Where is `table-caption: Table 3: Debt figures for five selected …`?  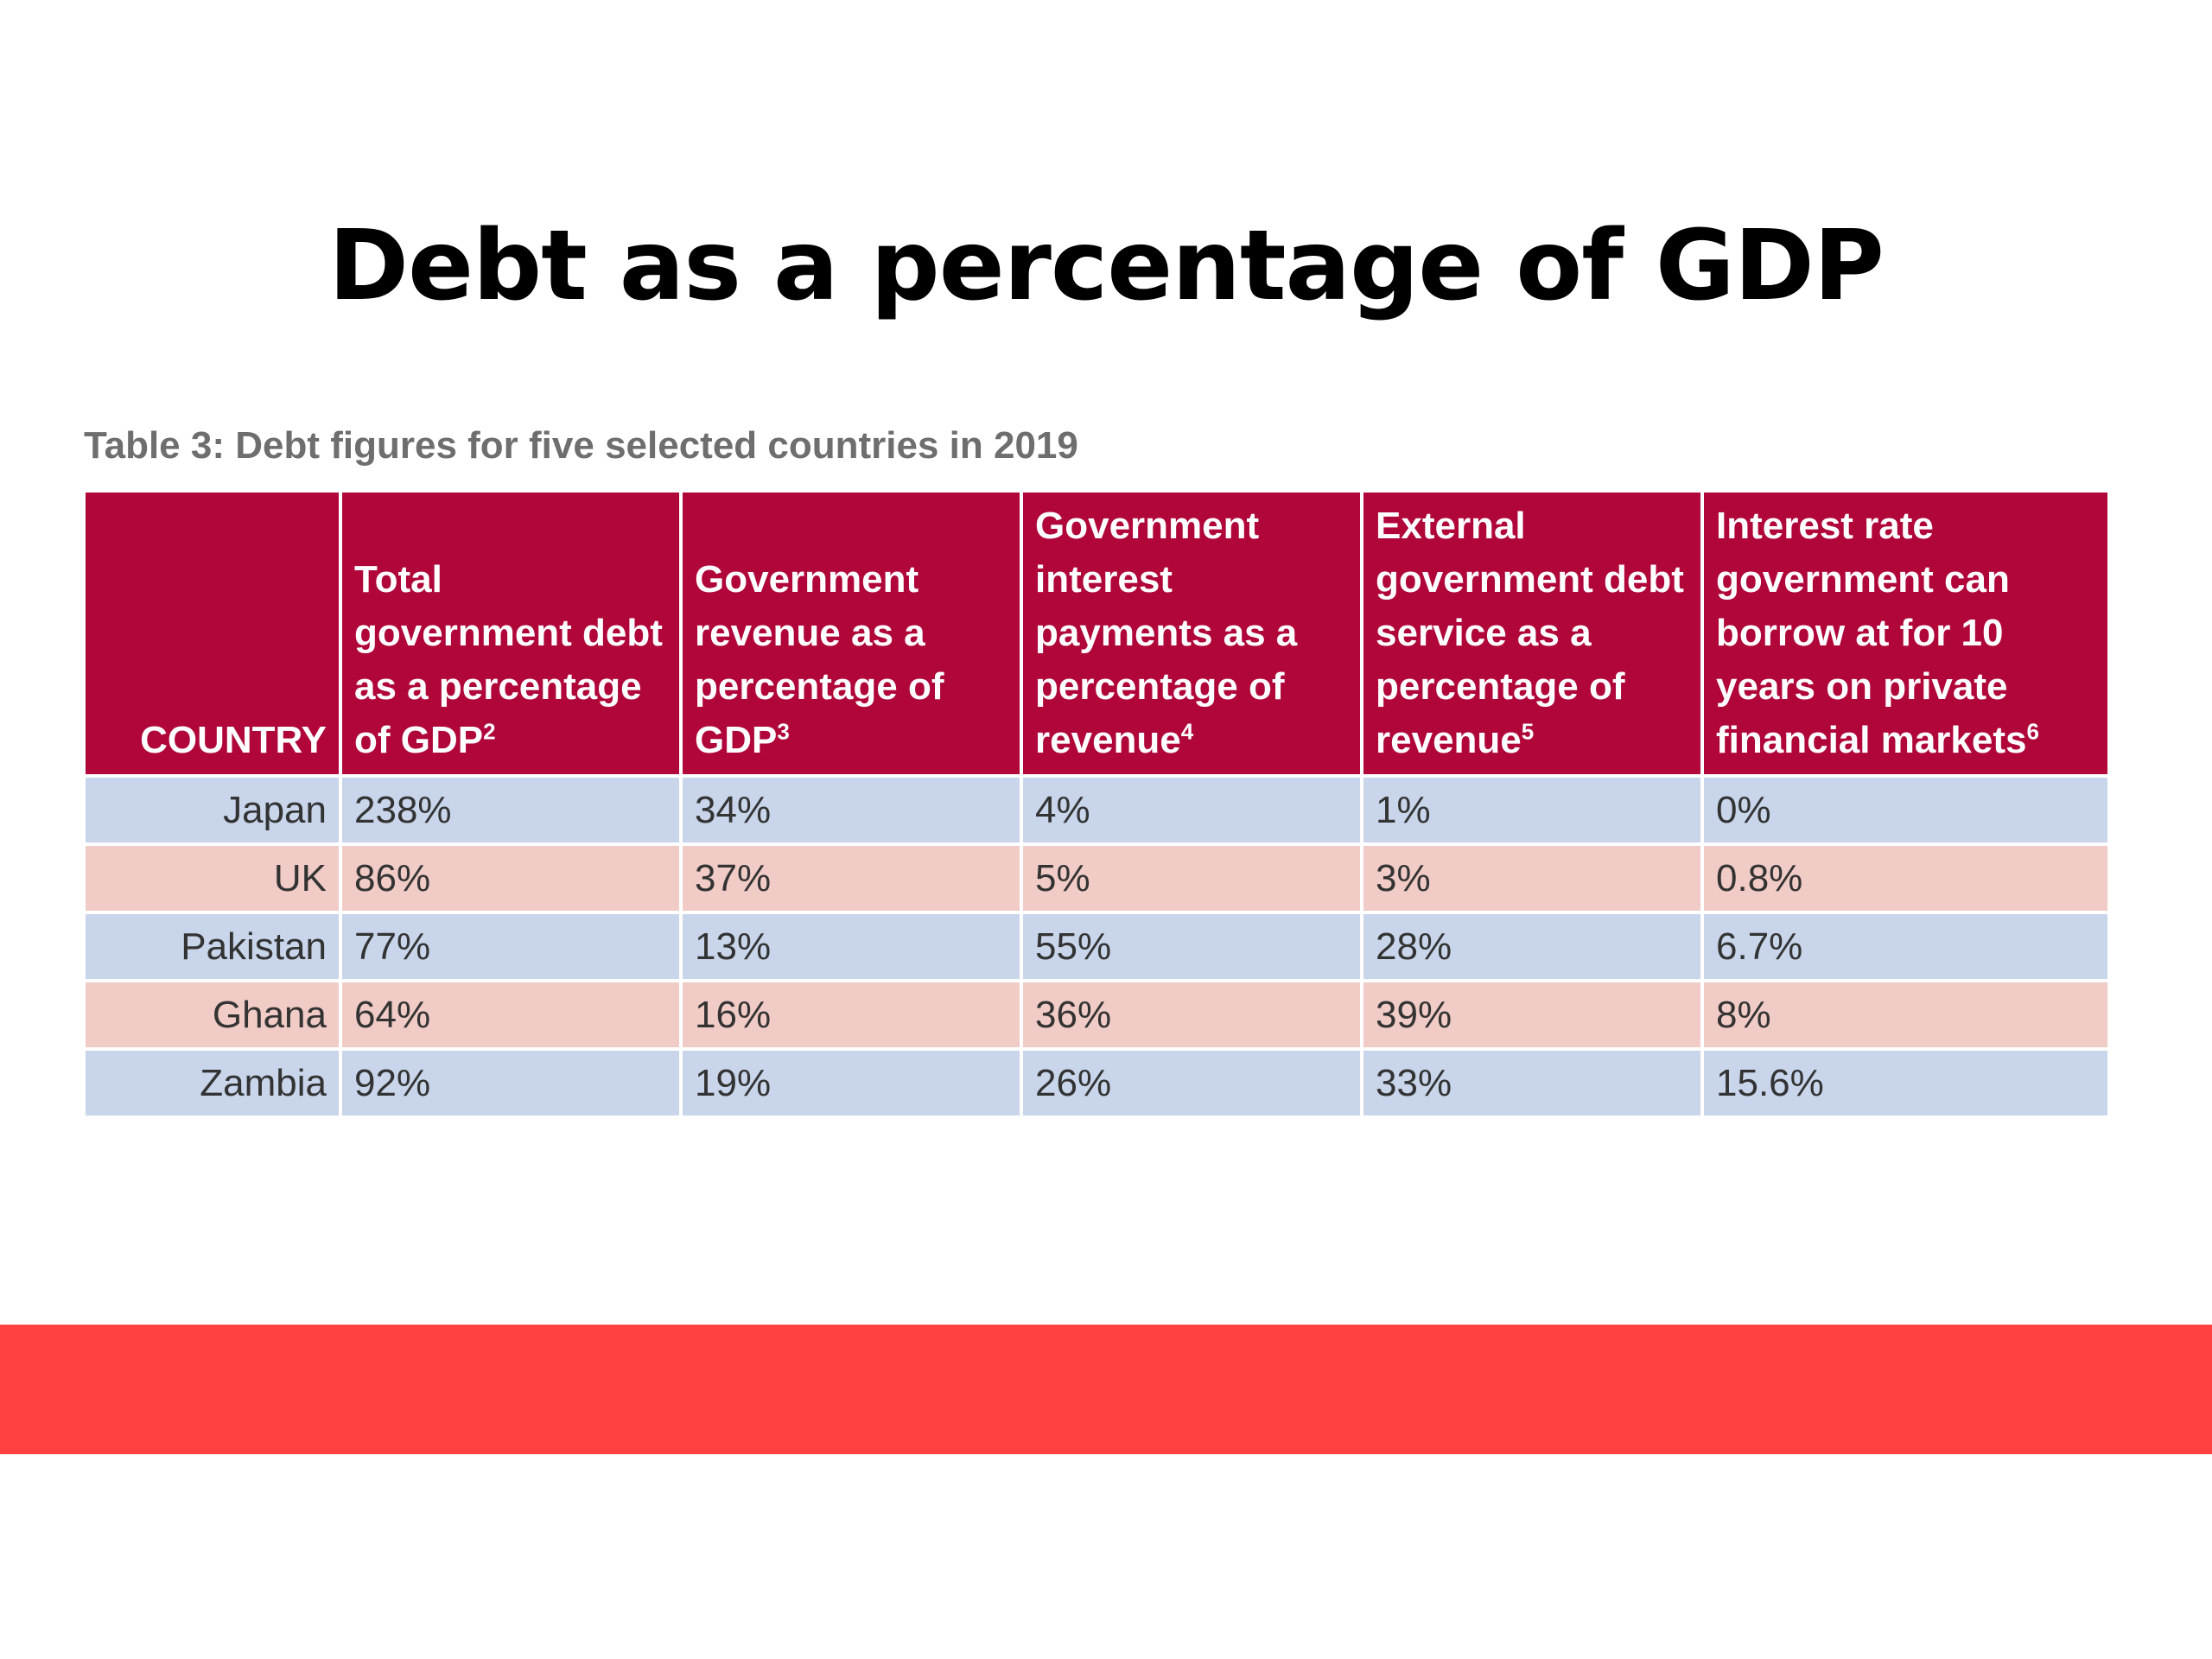 table-caption: Table 3: Debt figures for five selected … is located at coordinates (581, 446).